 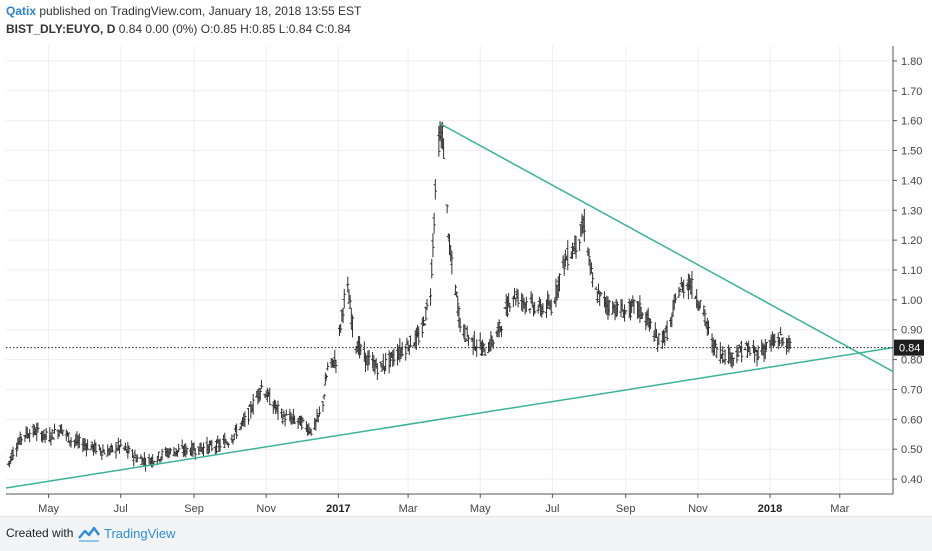 What do you see at coordinates (911, 301) in the screenshot?
I see `y-tick-label: 1.00` at bounding box center [911, 301].